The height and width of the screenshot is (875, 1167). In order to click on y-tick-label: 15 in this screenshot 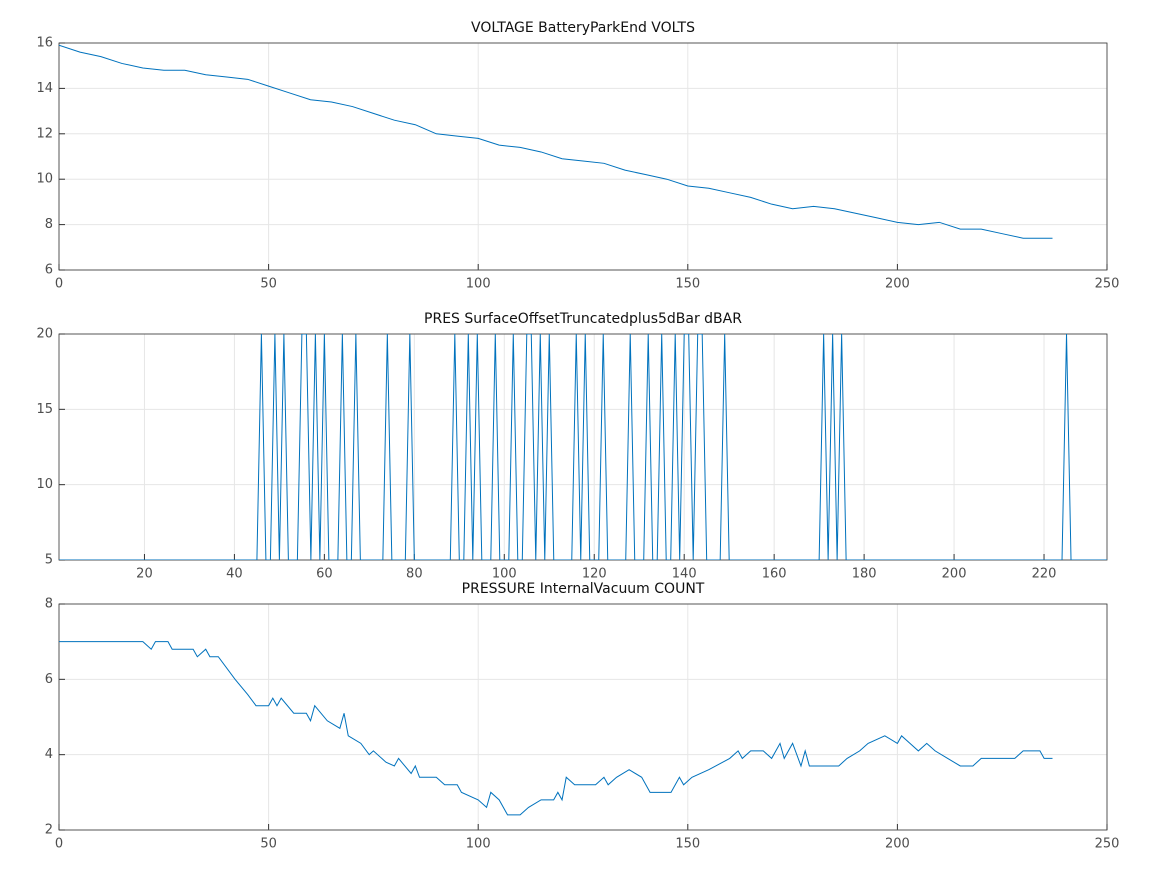, I will do `click(44, 409)`.